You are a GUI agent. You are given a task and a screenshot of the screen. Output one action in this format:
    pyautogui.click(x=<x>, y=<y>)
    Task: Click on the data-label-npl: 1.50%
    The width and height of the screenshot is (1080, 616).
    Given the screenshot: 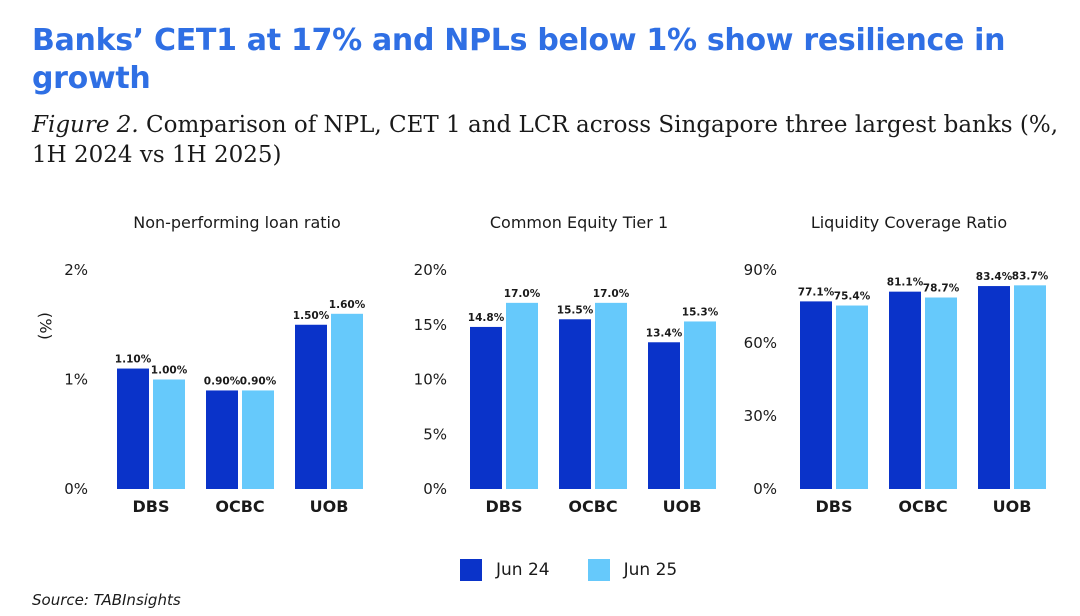 What is the action you would take?
    pyautogui.click(x=311, y=316)
    